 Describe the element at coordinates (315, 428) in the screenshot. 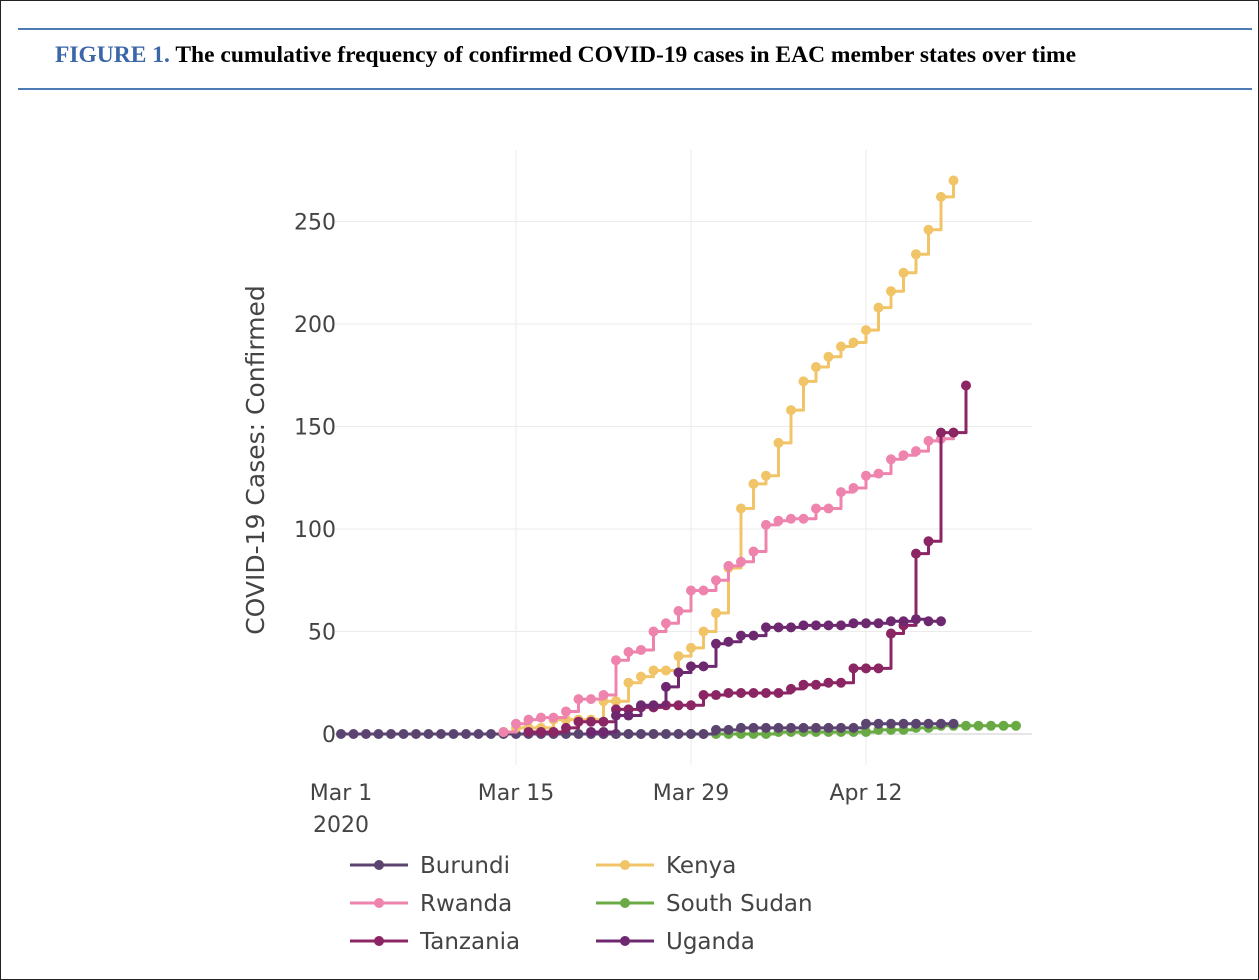

I see `y-tick-label: 150` at that location.